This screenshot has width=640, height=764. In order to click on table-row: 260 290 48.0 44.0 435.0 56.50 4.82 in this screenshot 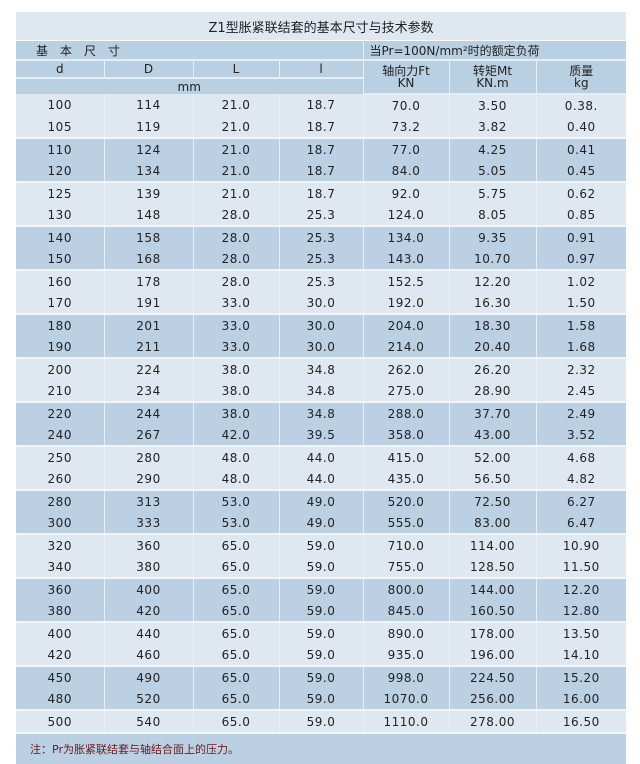, I will do `click(321, 479)`.